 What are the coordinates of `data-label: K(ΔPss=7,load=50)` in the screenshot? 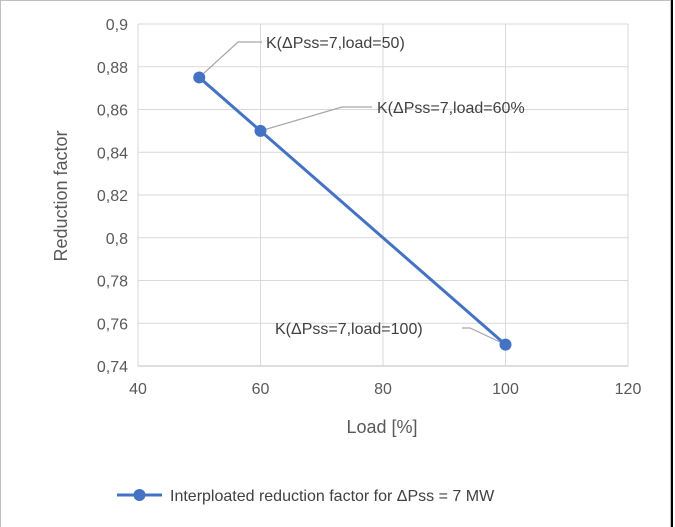 It's located at (335, 43).